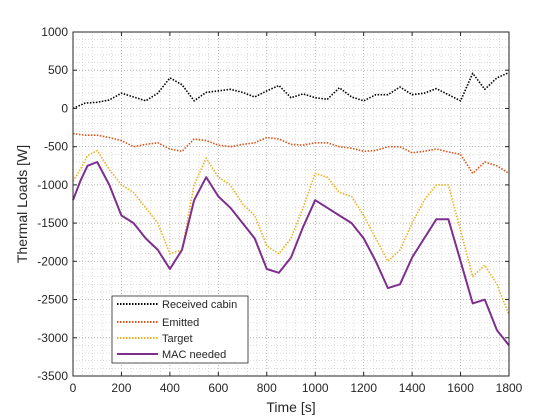 This screenshot has width=560, height=420. Describe the element at coordinates (58, 70) in the screenshot. I see `y-tick-label: 500` at that location.